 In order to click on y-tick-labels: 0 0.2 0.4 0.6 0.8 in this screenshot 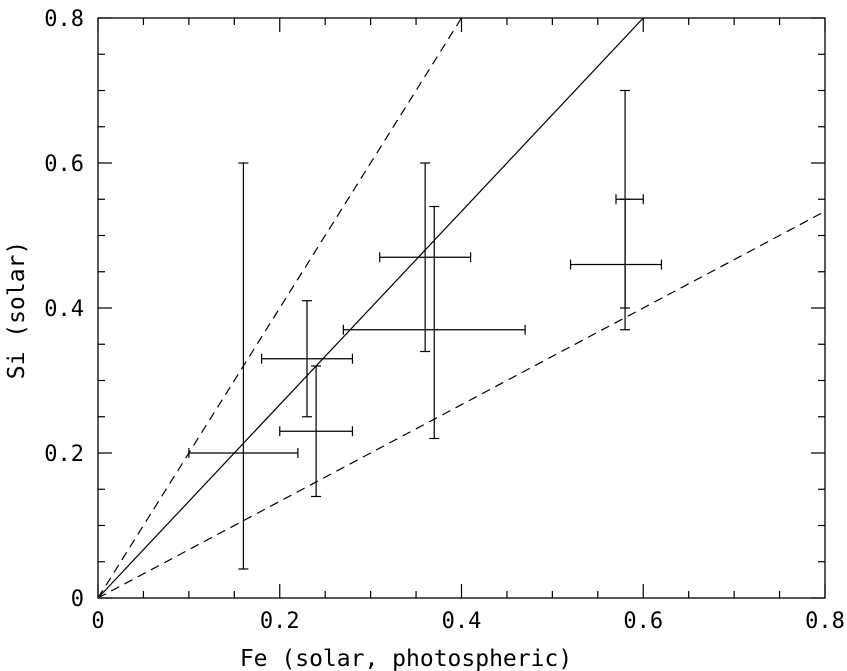, I will do `click(64, 309)`.